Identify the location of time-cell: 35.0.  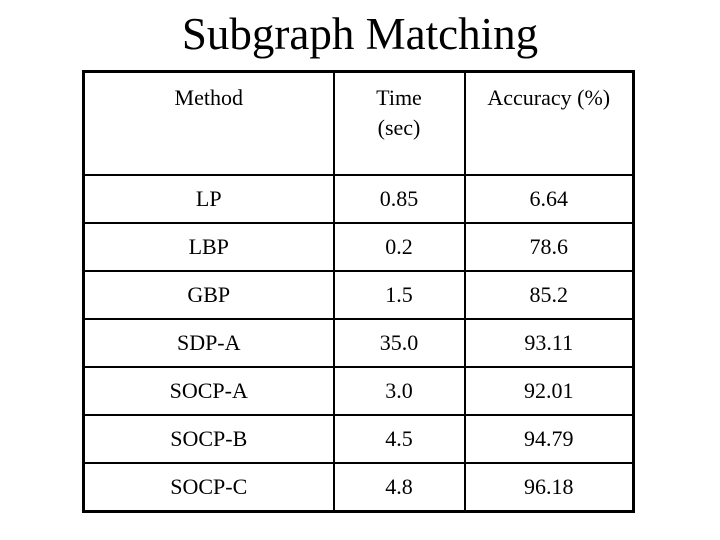
(399, 343).